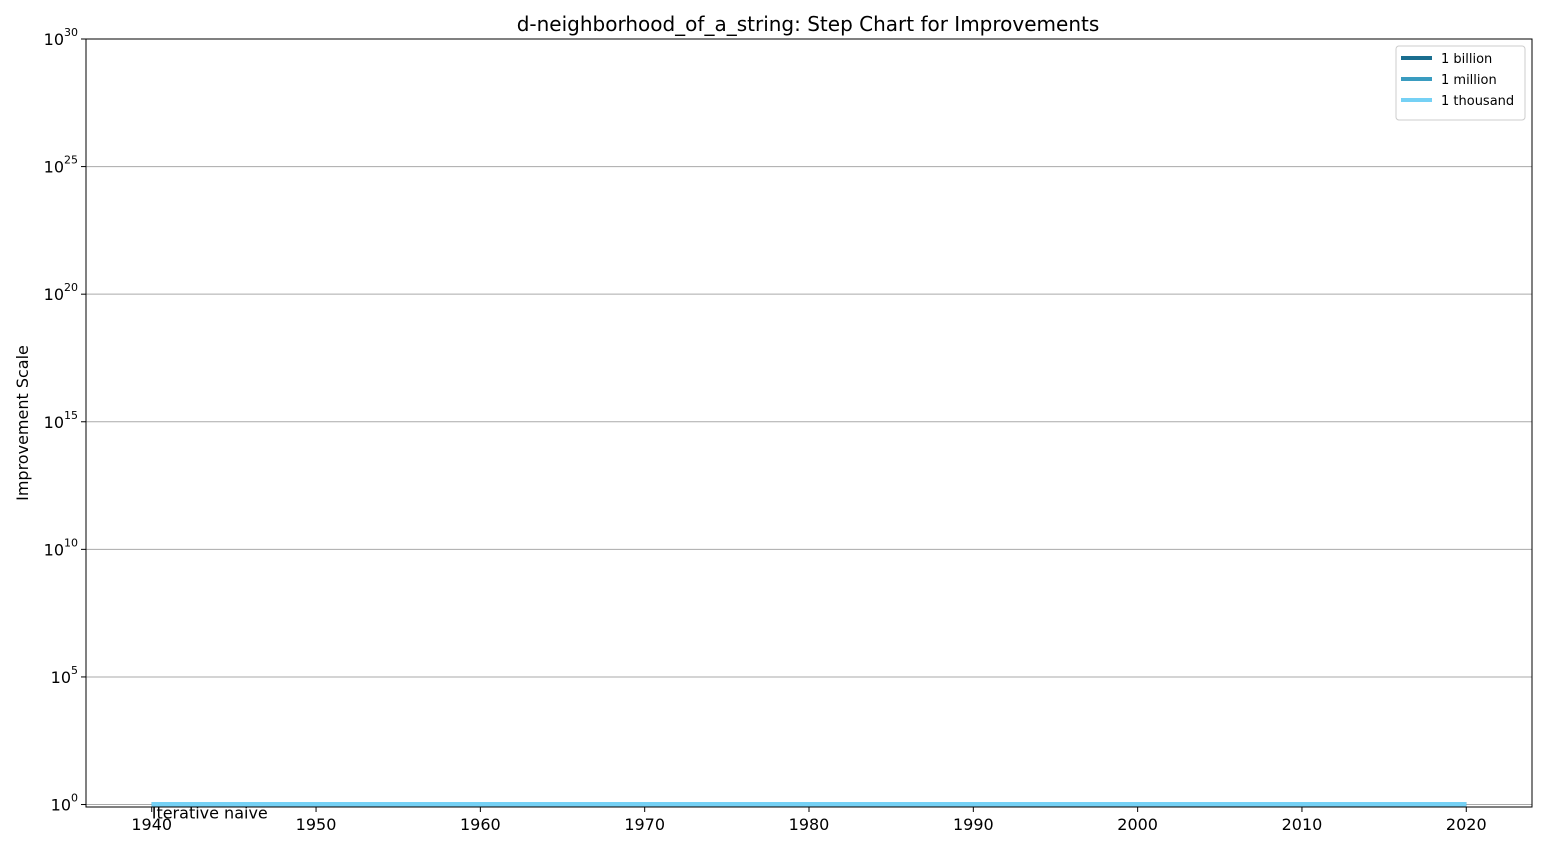 This screenshot has height=850, width=1550. I want to click on x-tick-label: 1990, so click(973, 824).